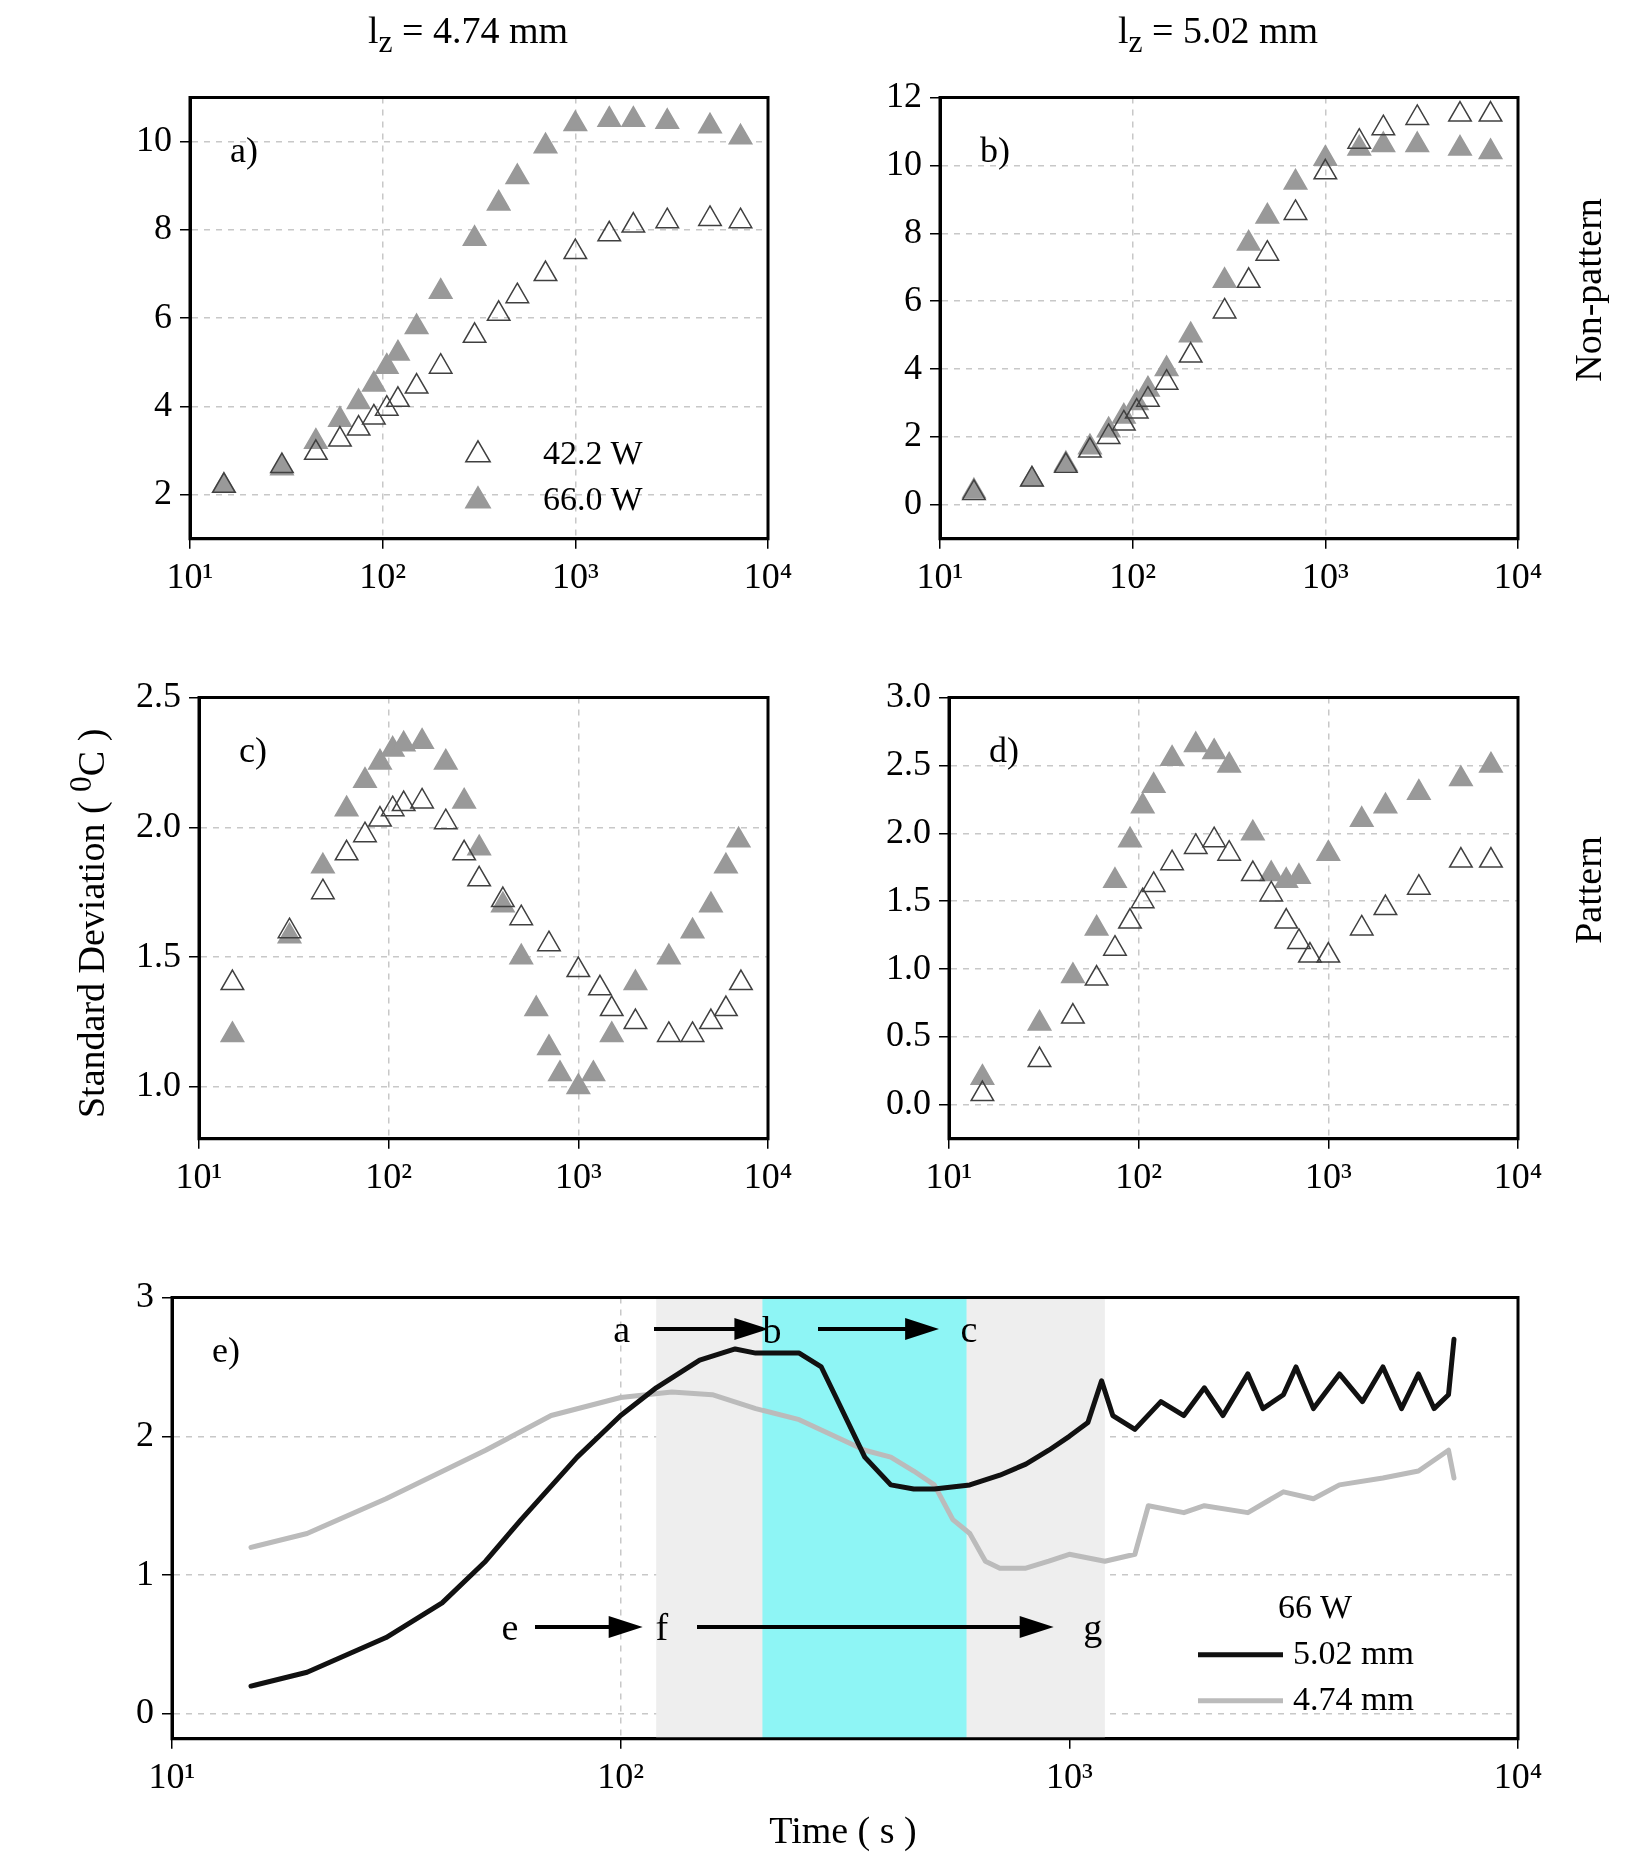  I want to click on annotation: e, so click(510, 1628).